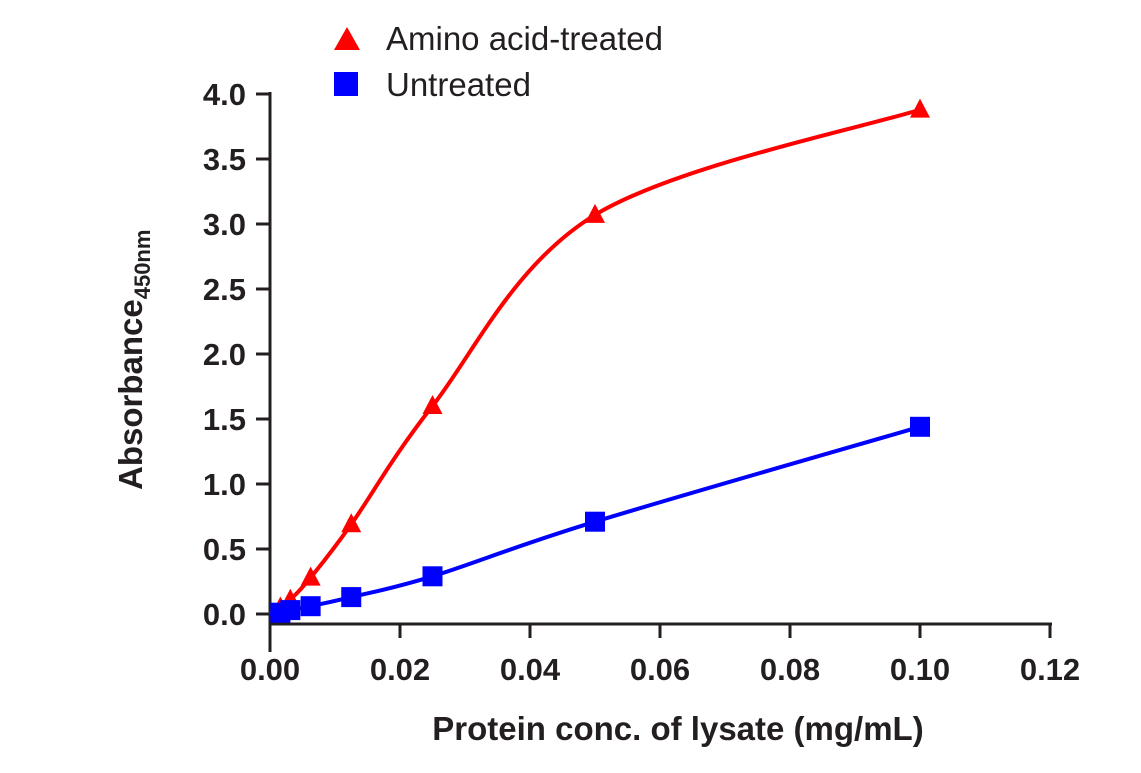 The height and width of the screenshot is (773, 1141). Describe the element at coordinates (790, 669) in the screenshot. I see `x-tick-label: 0.08` at that location.